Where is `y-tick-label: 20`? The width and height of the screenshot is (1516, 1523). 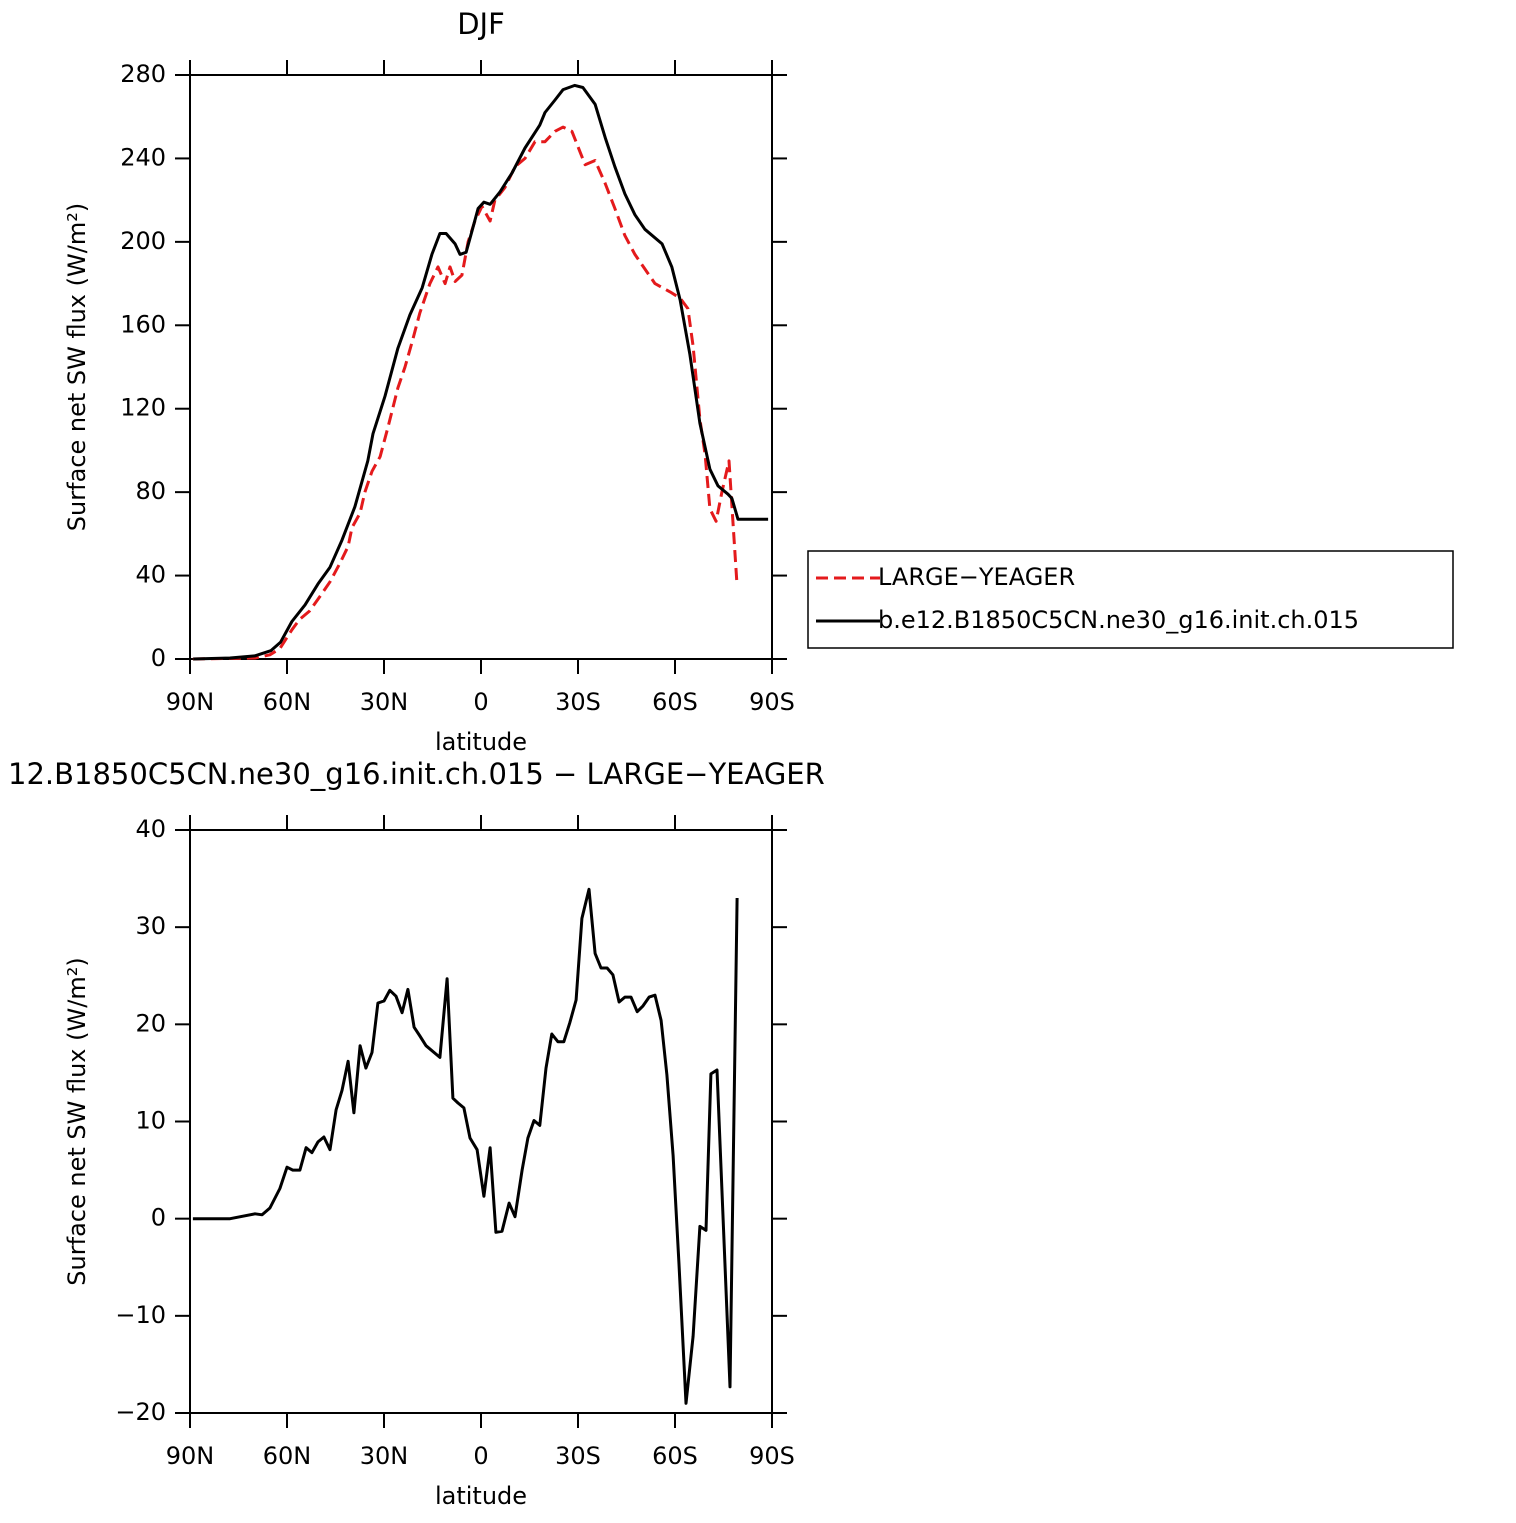
y-tick-label: 20 is located at coordinates (150, 1023).